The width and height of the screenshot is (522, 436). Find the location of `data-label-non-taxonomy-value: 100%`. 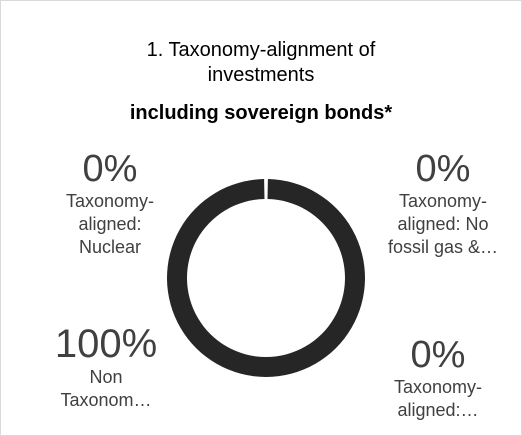

data-label-non-taxonomy-value: 100% is located at coordinates (106, 344).